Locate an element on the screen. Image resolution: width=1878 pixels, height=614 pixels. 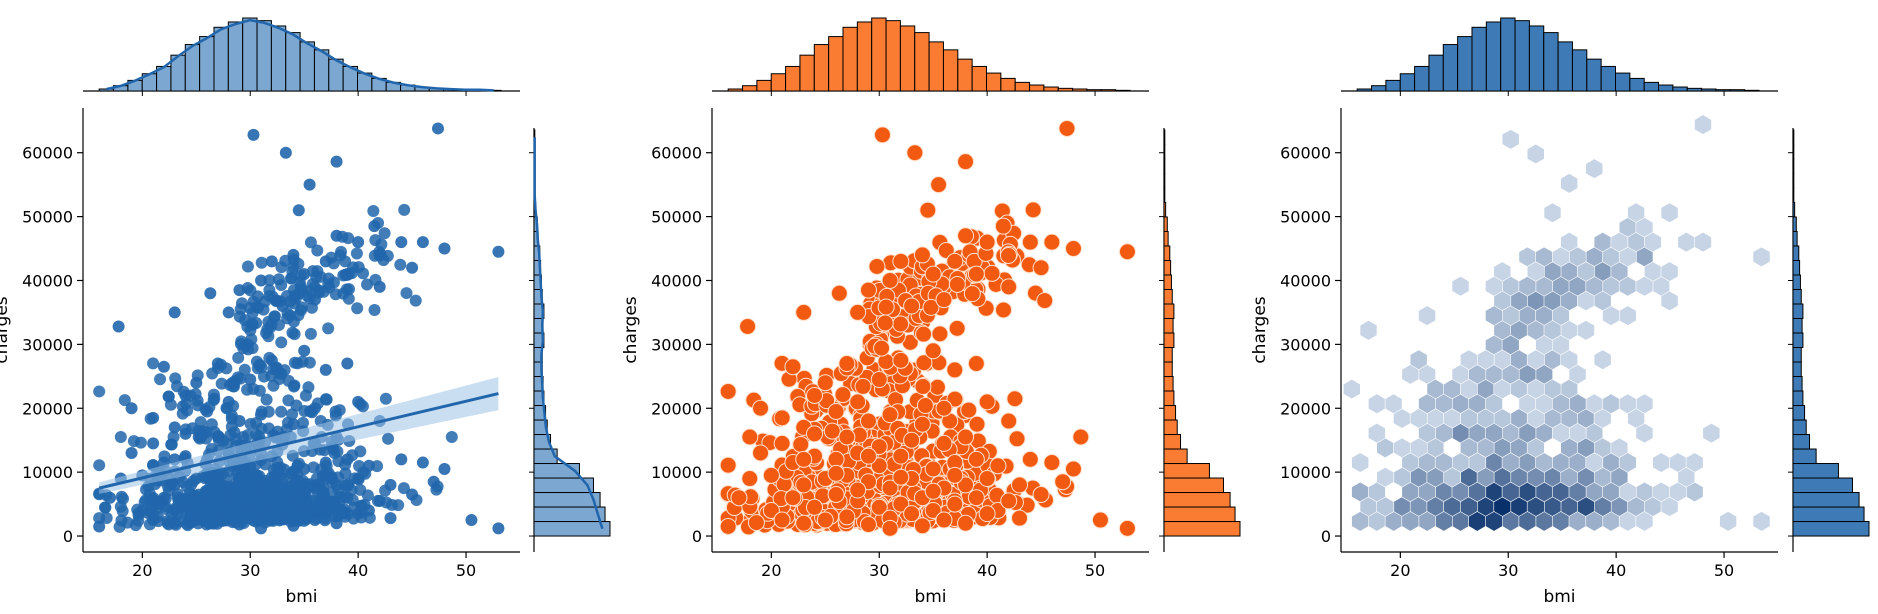
y-tick-label: 20000 is located at coordinates (1305, 408).